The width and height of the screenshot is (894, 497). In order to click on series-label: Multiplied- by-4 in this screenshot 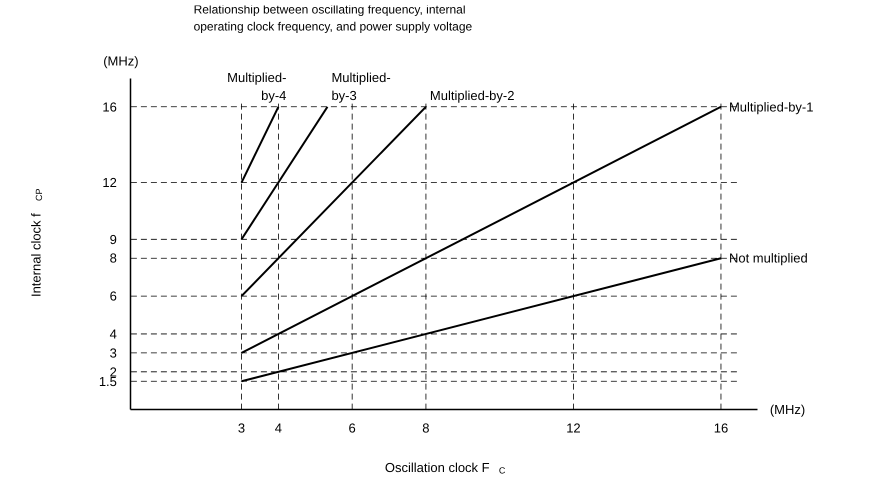, I will do `click(256, 86)`.